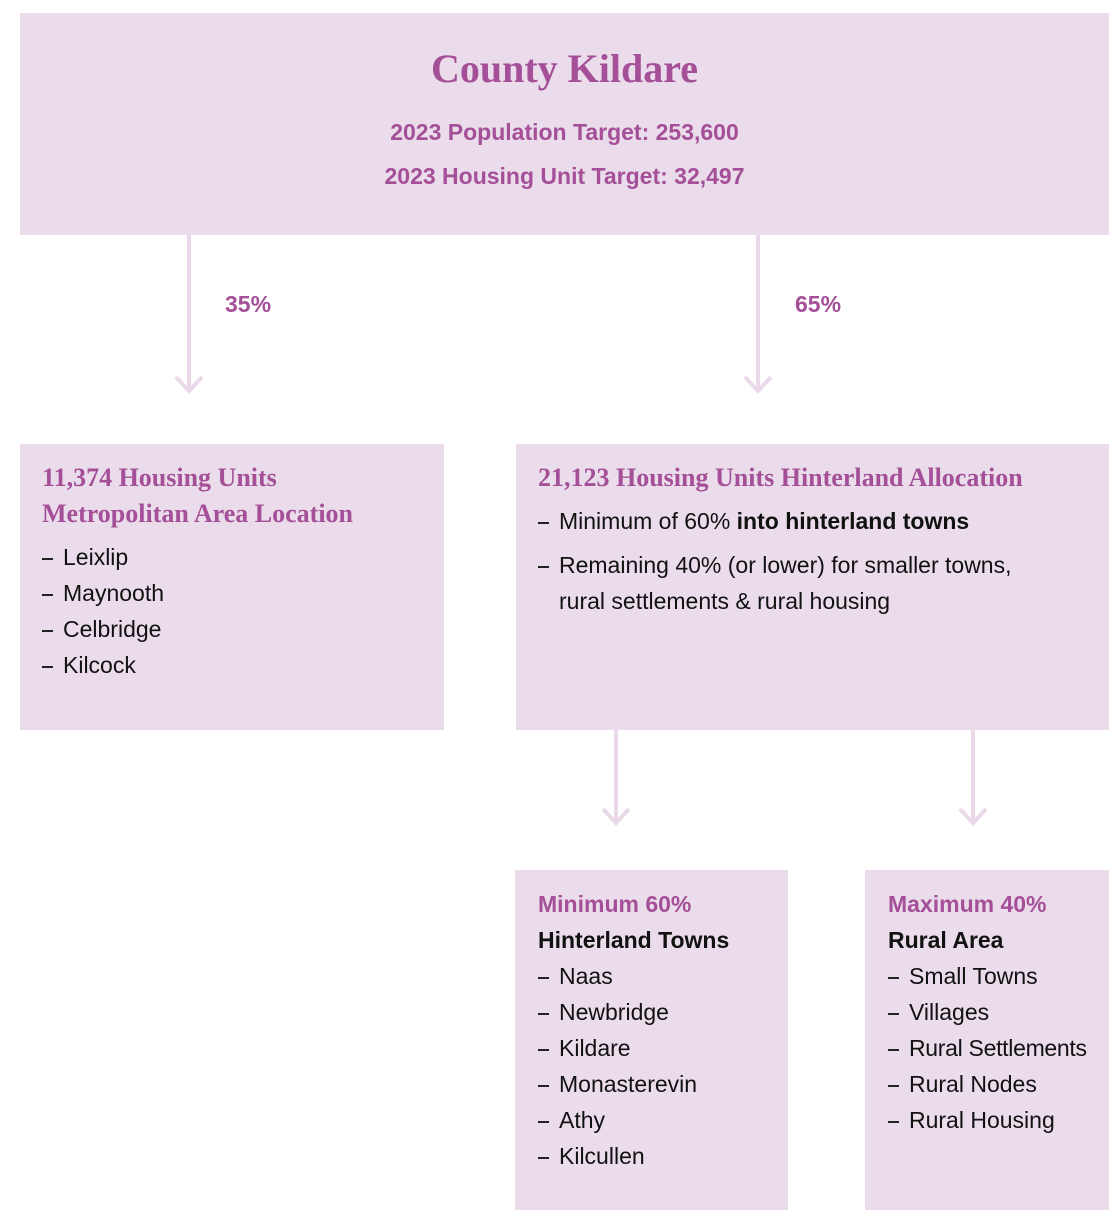  I want to click on list-item: Kilcock, so click(103, 665).